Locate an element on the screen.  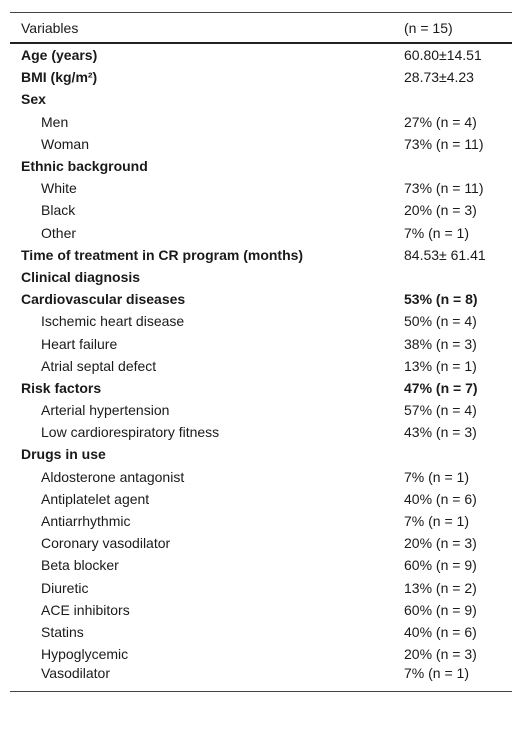
value-cell: 38% (n = 3) is located at coordinates (440, 343).